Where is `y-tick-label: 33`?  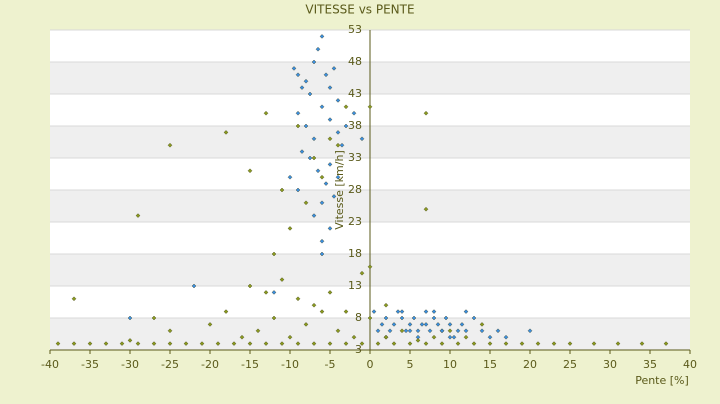 y-tick-label: 33 is located at coordinates (355, 157).